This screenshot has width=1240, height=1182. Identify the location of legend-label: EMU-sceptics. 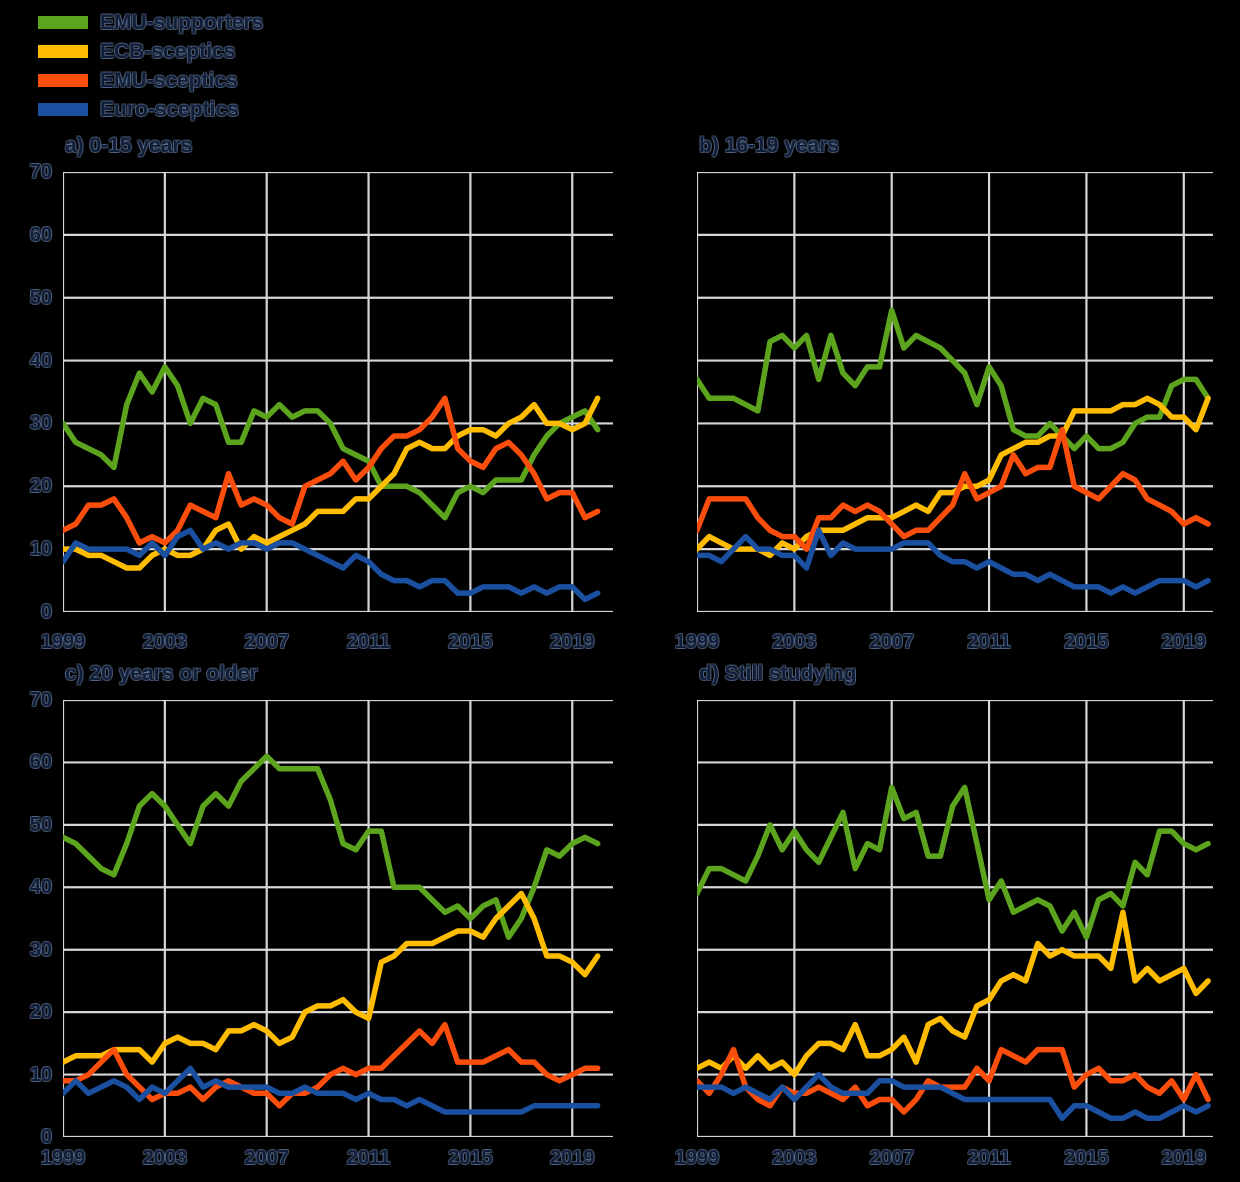
(169, 80).